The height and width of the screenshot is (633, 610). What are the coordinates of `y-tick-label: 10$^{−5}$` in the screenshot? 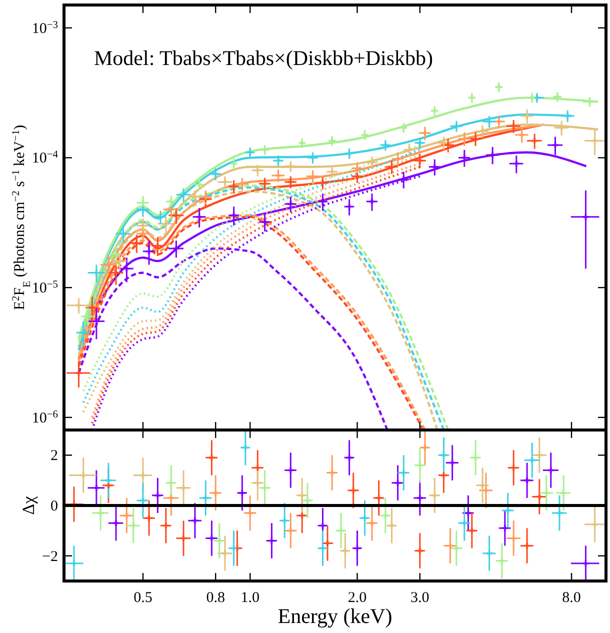 It's located at (45, 288).